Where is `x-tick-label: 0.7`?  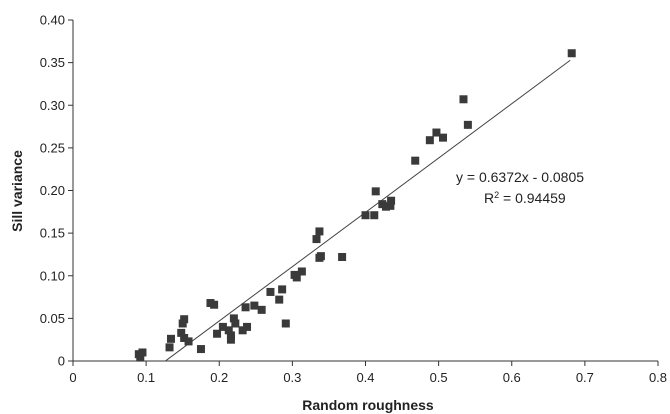
x-tick-label: 0.7 is located at coordinates (585, 377).